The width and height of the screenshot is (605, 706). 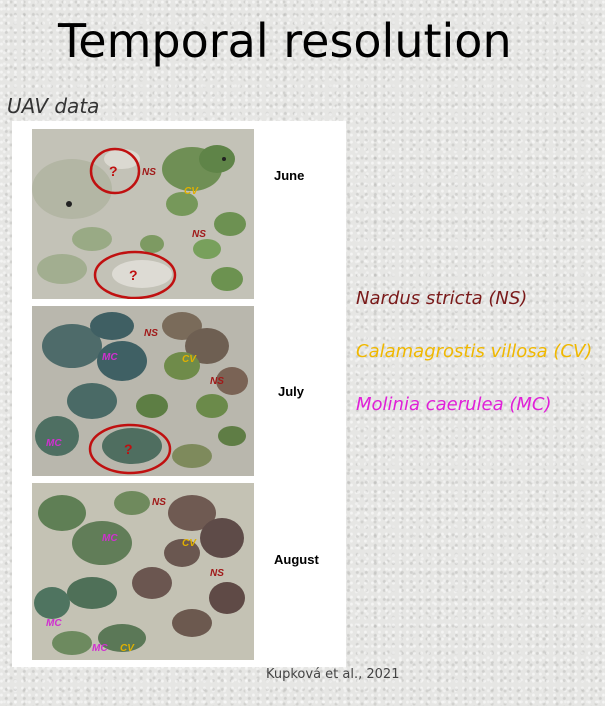 What do you see at coordinates (143, 571) in the screenshot?
I see `august-aerial-photo: NS MC CV NS MC MC CV` at bounding box center [143, 571].